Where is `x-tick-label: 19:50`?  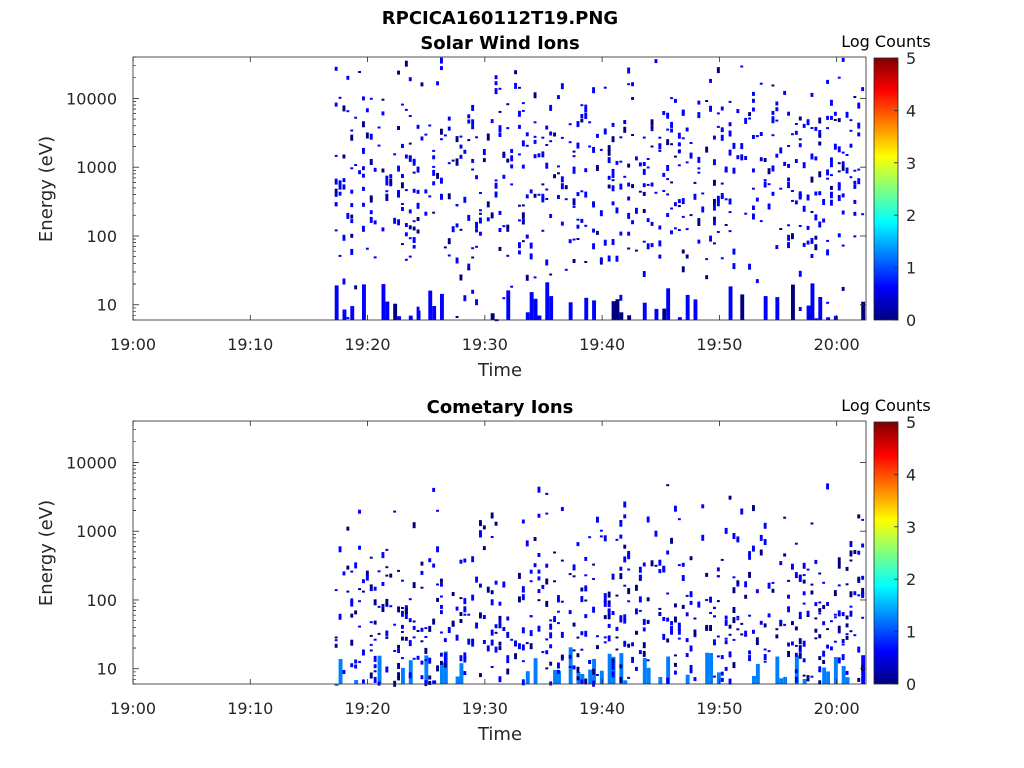
x-tick-label: 19:50 is located at coordinates (719, 708).